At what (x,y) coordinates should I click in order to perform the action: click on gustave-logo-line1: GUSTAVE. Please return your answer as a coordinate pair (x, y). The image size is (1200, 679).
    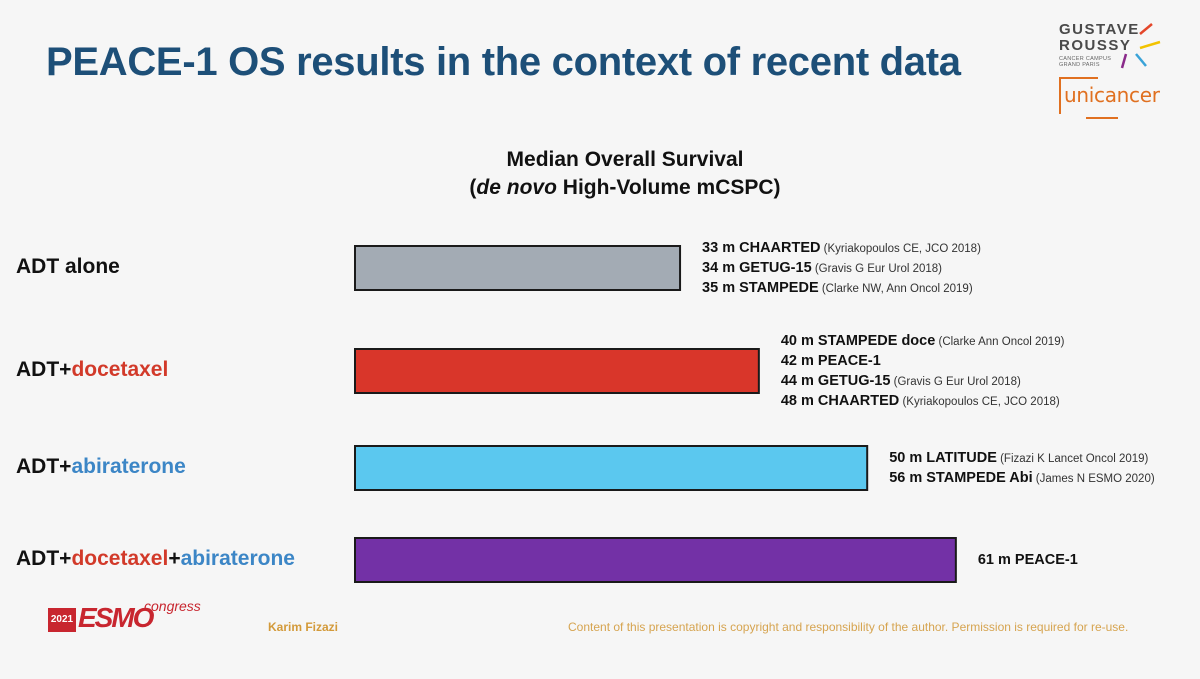
    Looking at the image, I should click on (1099, 29).